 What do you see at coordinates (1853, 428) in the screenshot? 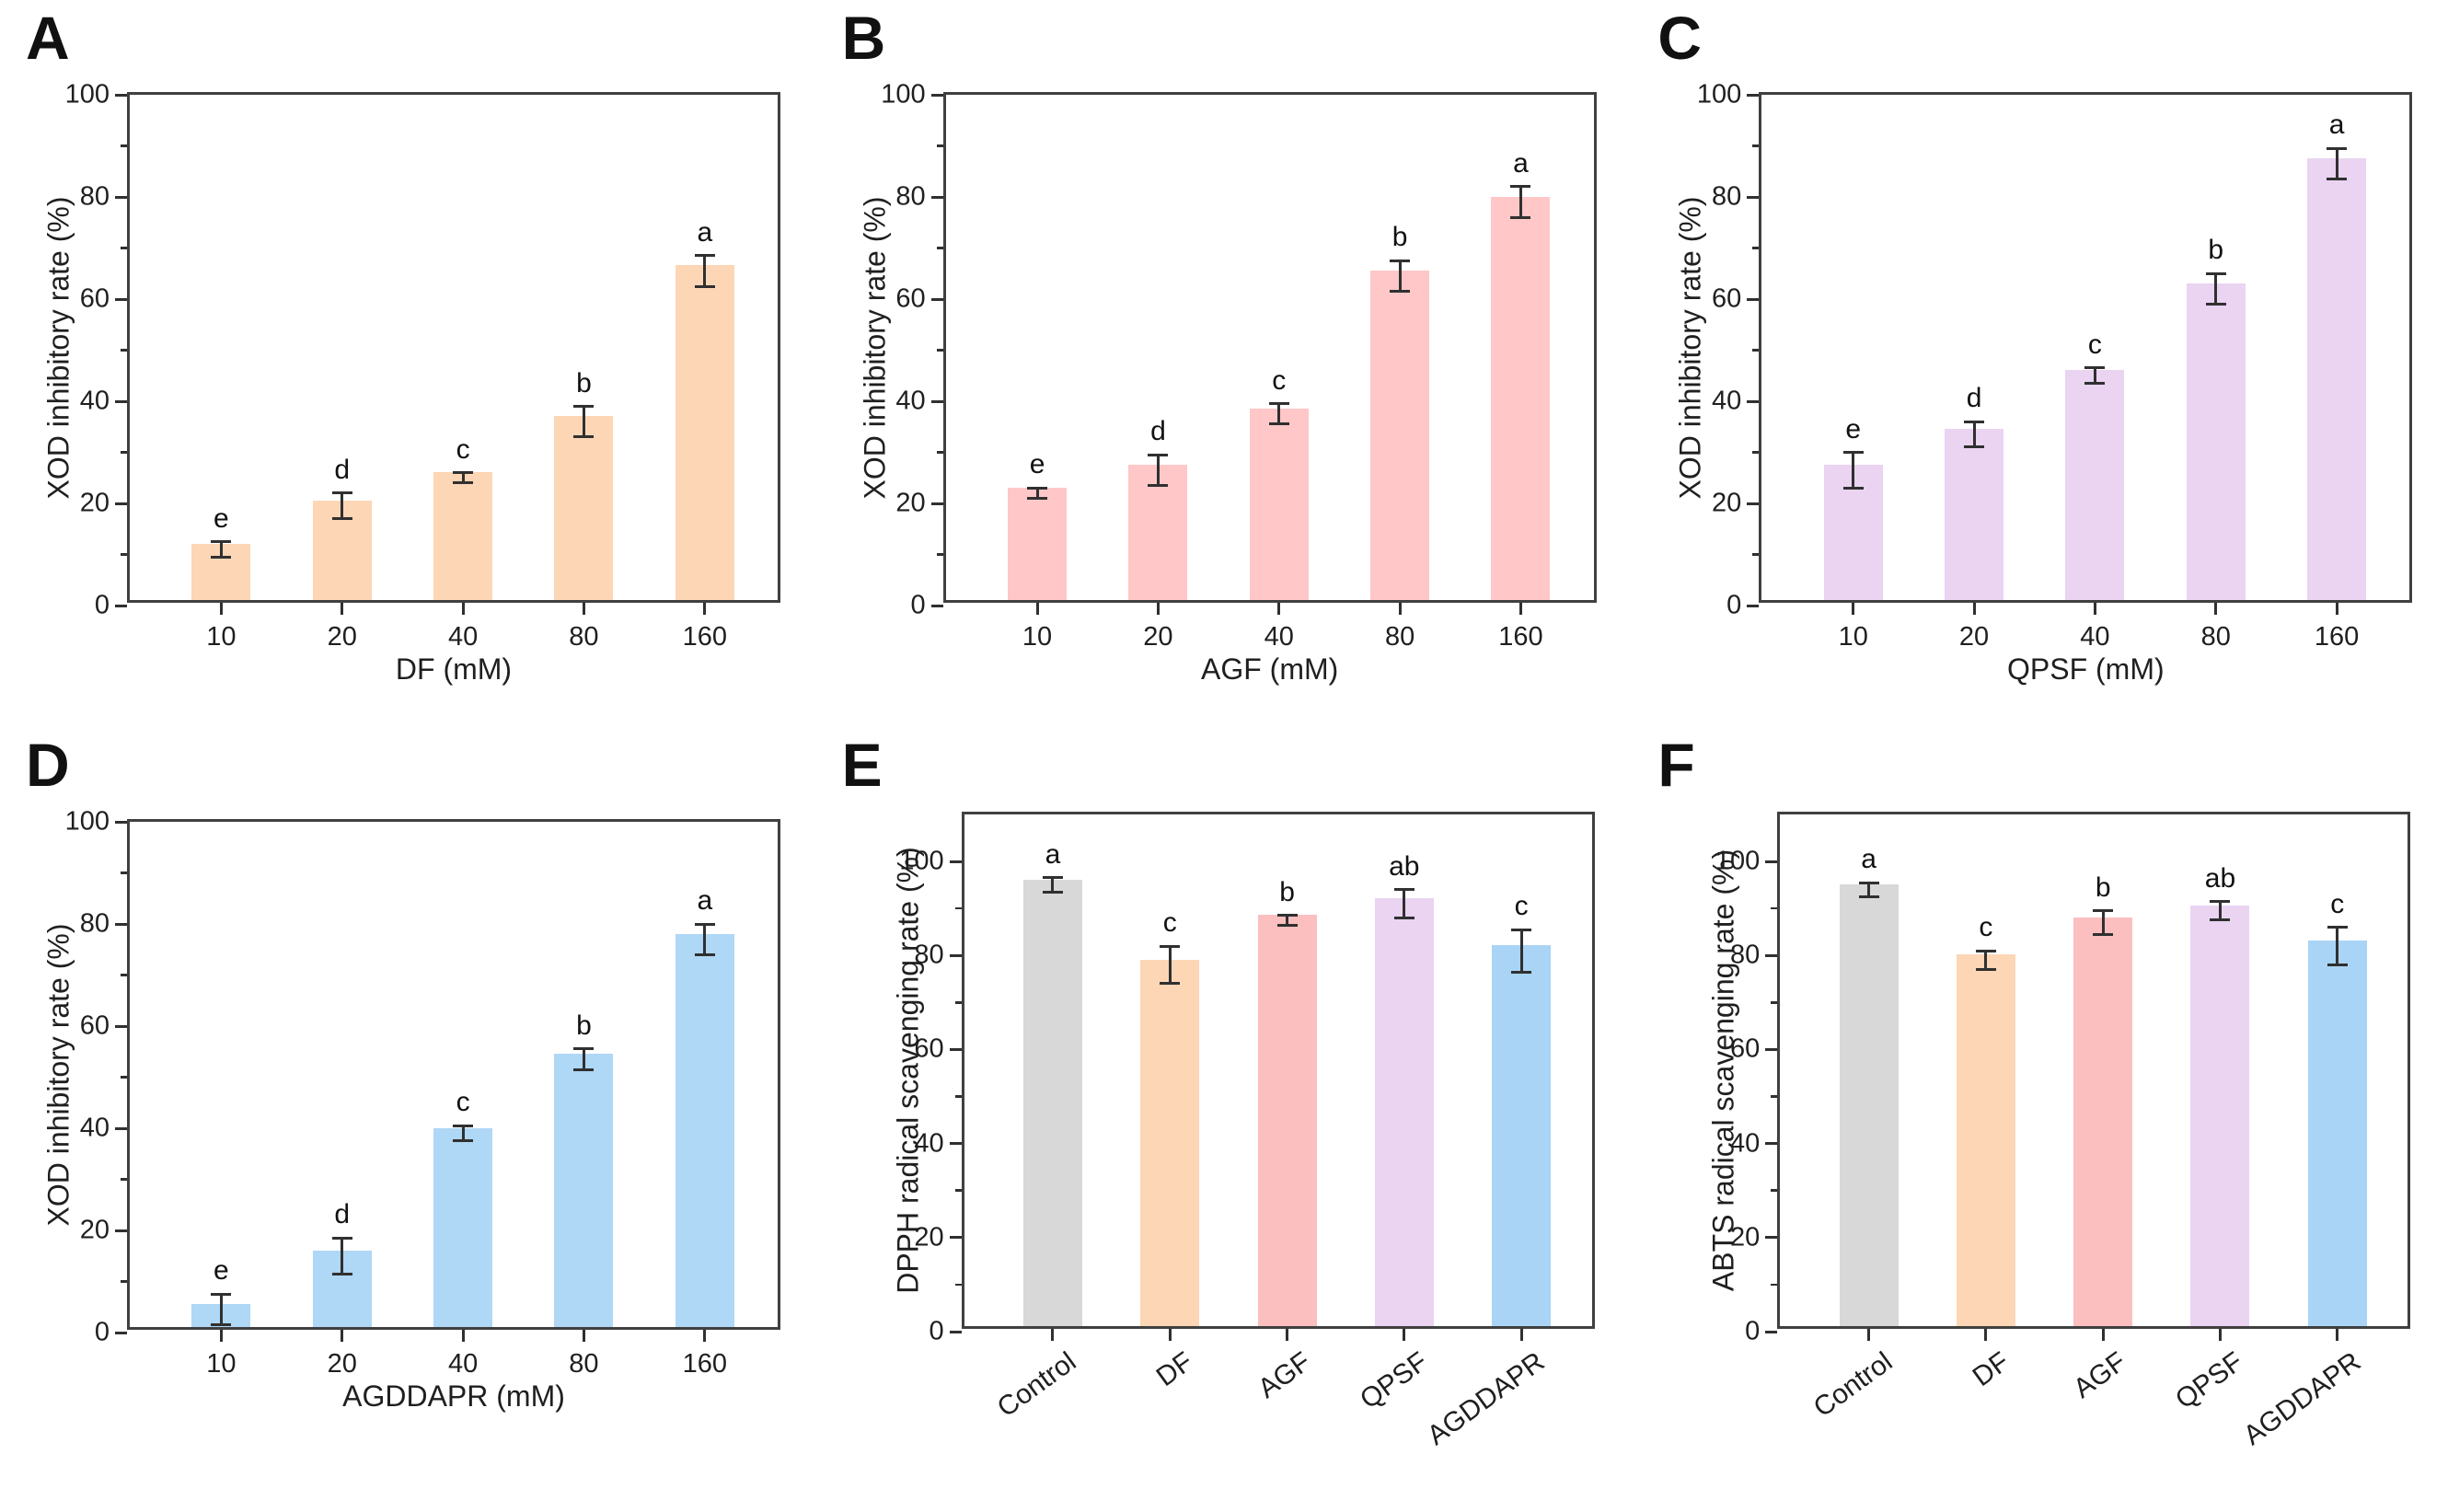
I see `sig-letter: e` at bounding box center [1853, 428].